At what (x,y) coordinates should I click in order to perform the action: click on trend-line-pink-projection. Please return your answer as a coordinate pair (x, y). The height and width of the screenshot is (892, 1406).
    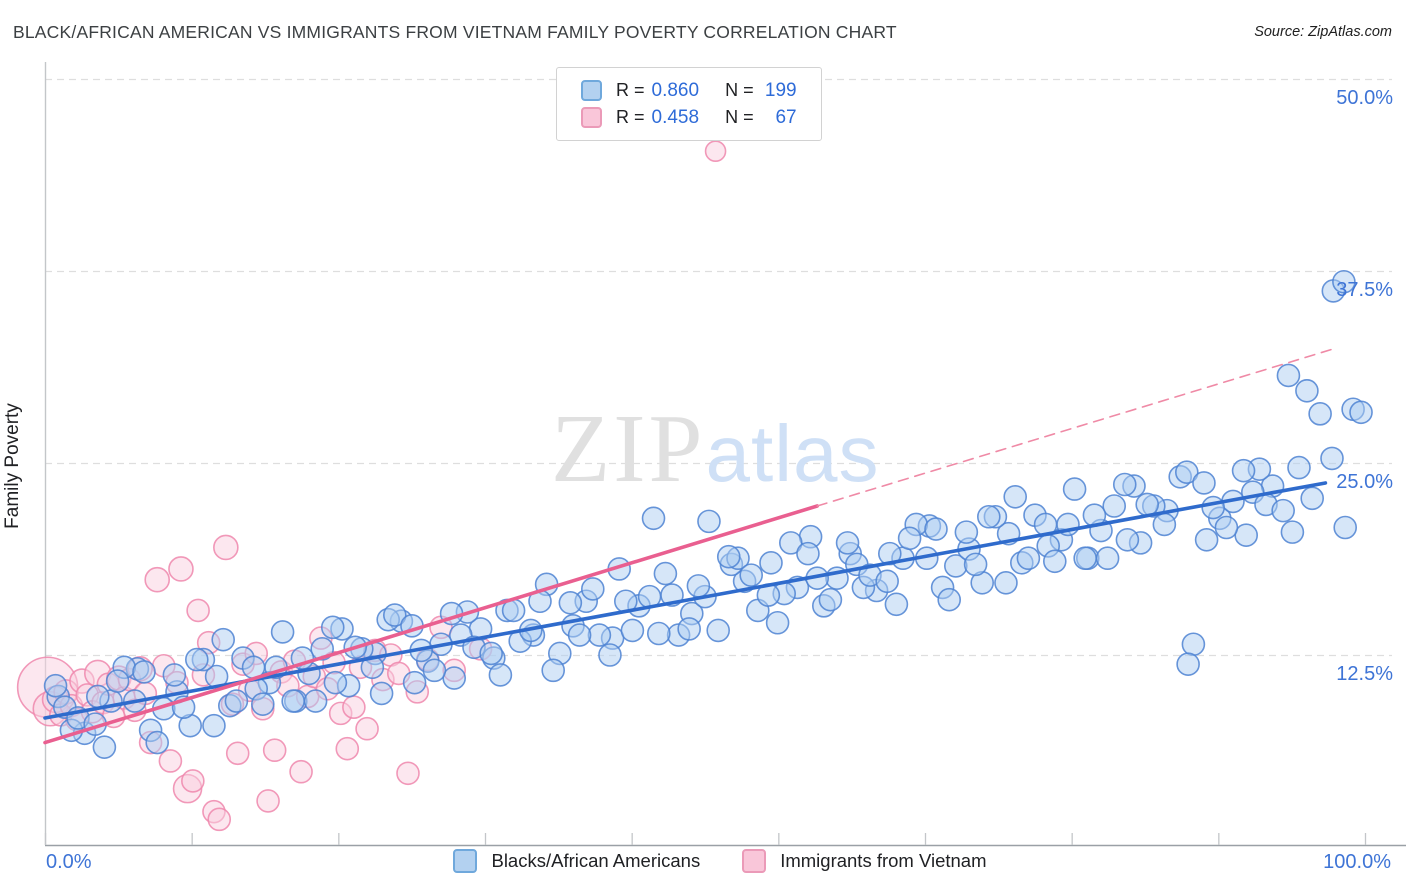
    Looking at the image, I should click on (1074, 427).